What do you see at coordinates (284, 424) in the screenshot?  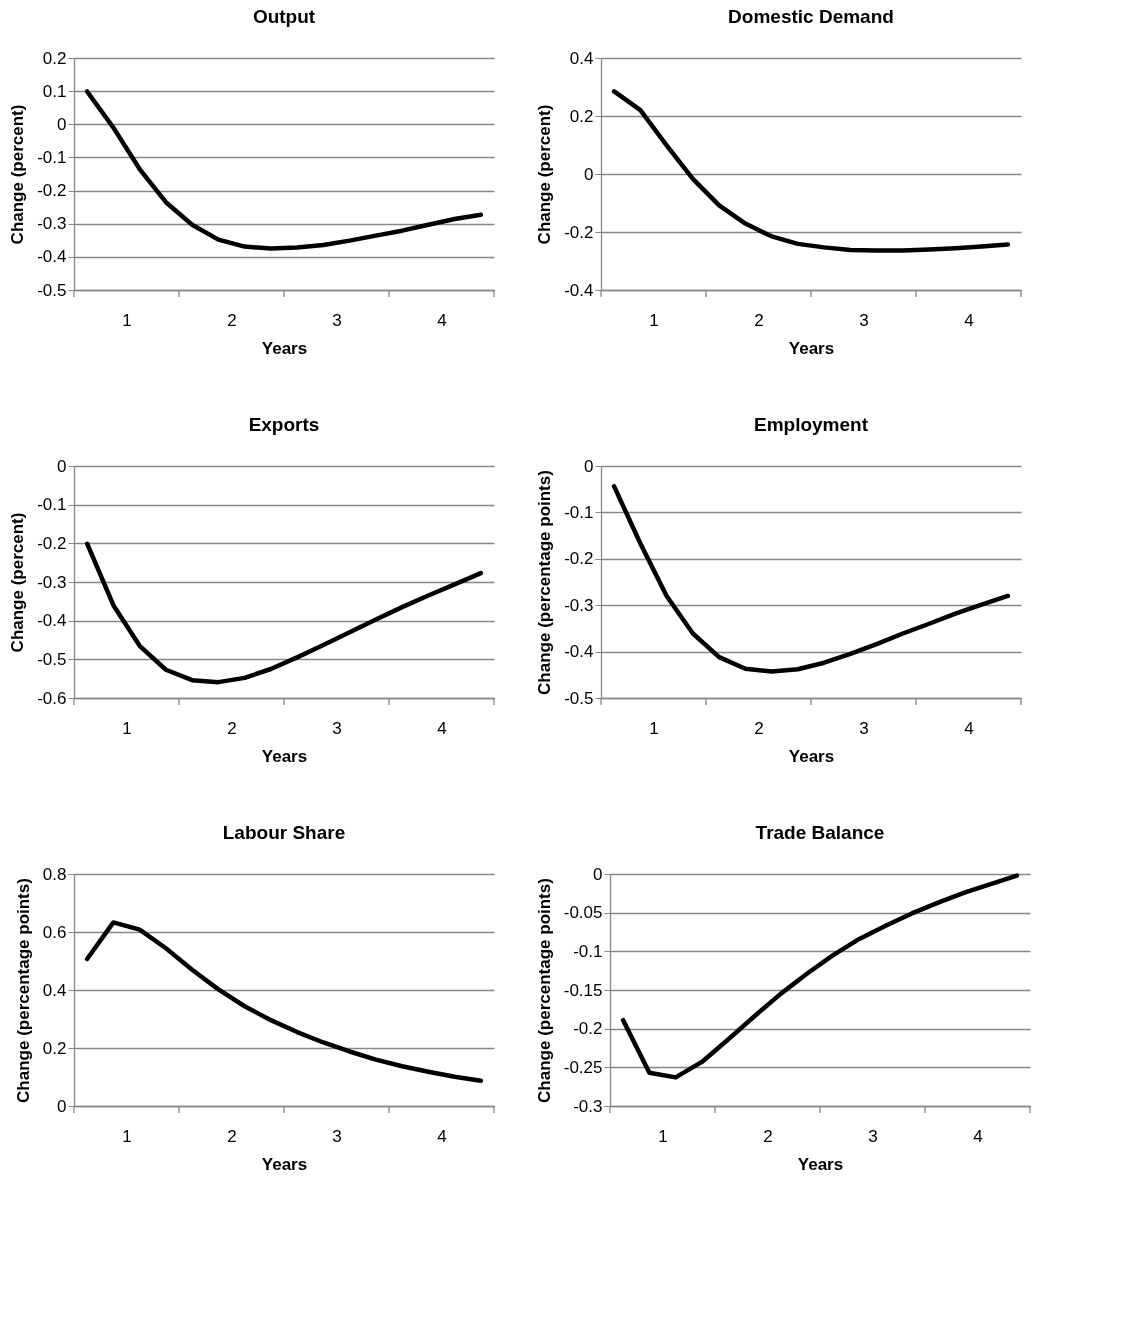 I see `chart-title: Exports` at bounding box center [284, 424].